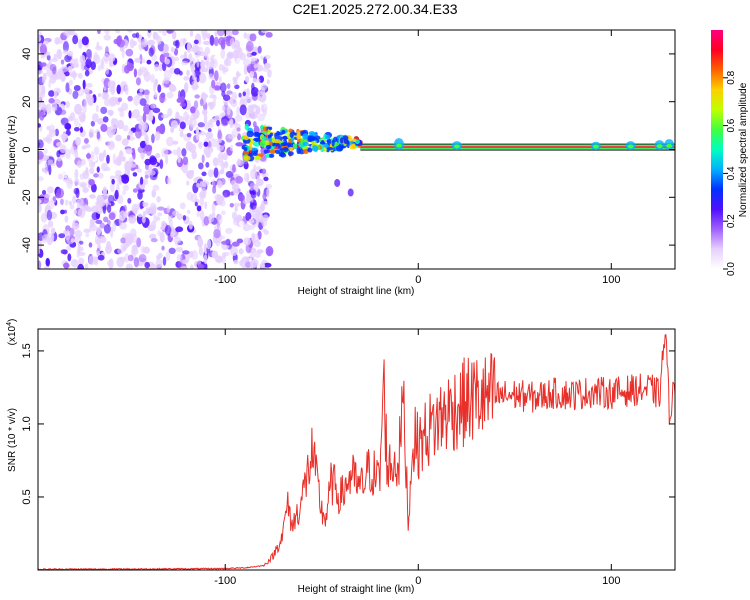 The image size is (750, 600). What do you see at coordinates (731, 125) in the screenshot?
I see `colorbar-tick-label: 0.6` at bounding box center [731, 125].